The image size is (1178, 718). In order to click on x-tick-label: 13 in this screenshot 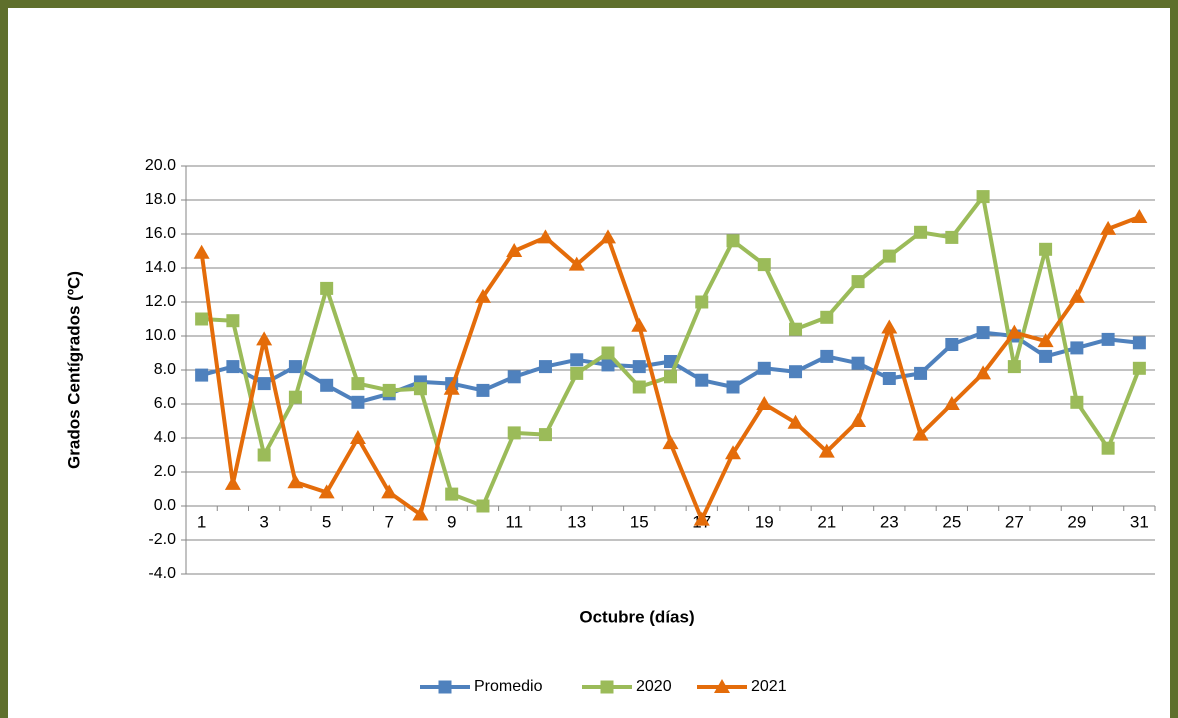, I will do `click(576, 521)`.